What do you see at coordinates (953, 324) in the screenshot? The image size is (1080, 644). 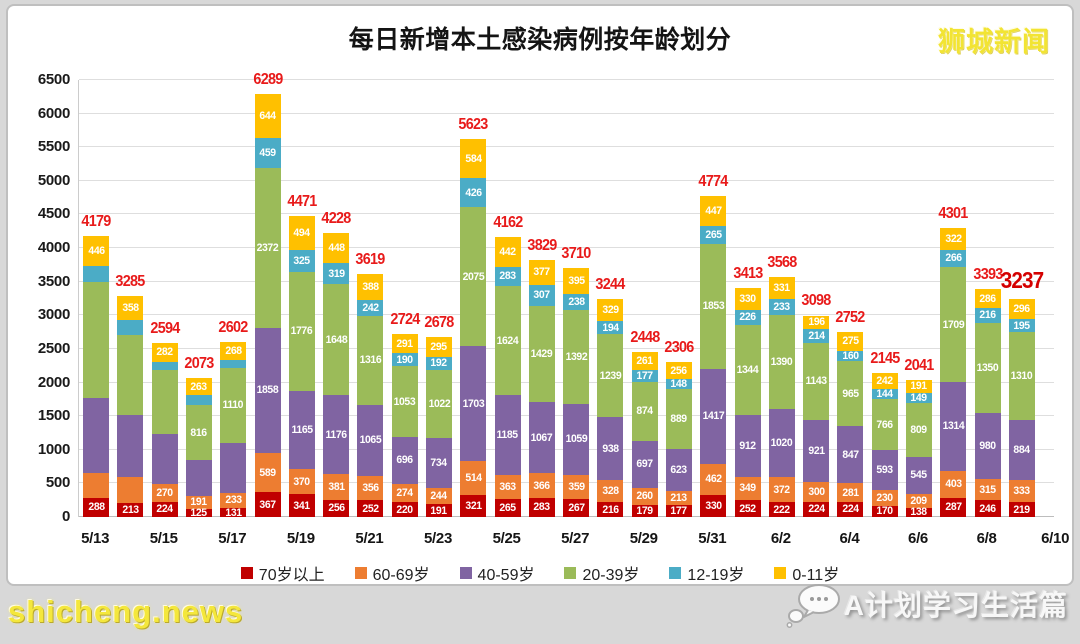 I see `bar-value-label: 1709` at bounding box center [953, 324].